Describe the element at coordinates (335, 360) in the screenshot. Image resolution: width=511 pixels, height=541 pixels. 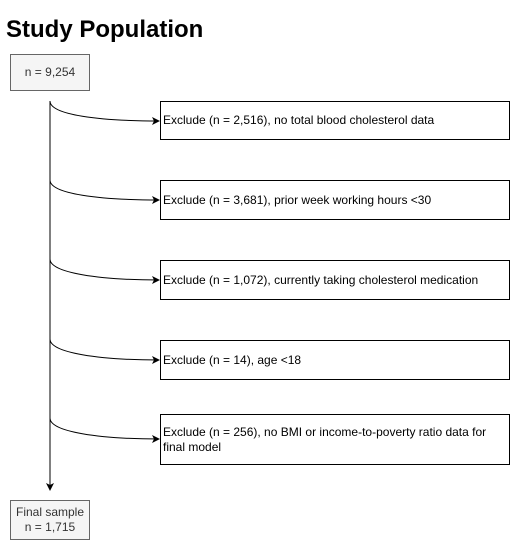
I see `exclusion-box-4: Exclude (n = 14), age <18` at that location.